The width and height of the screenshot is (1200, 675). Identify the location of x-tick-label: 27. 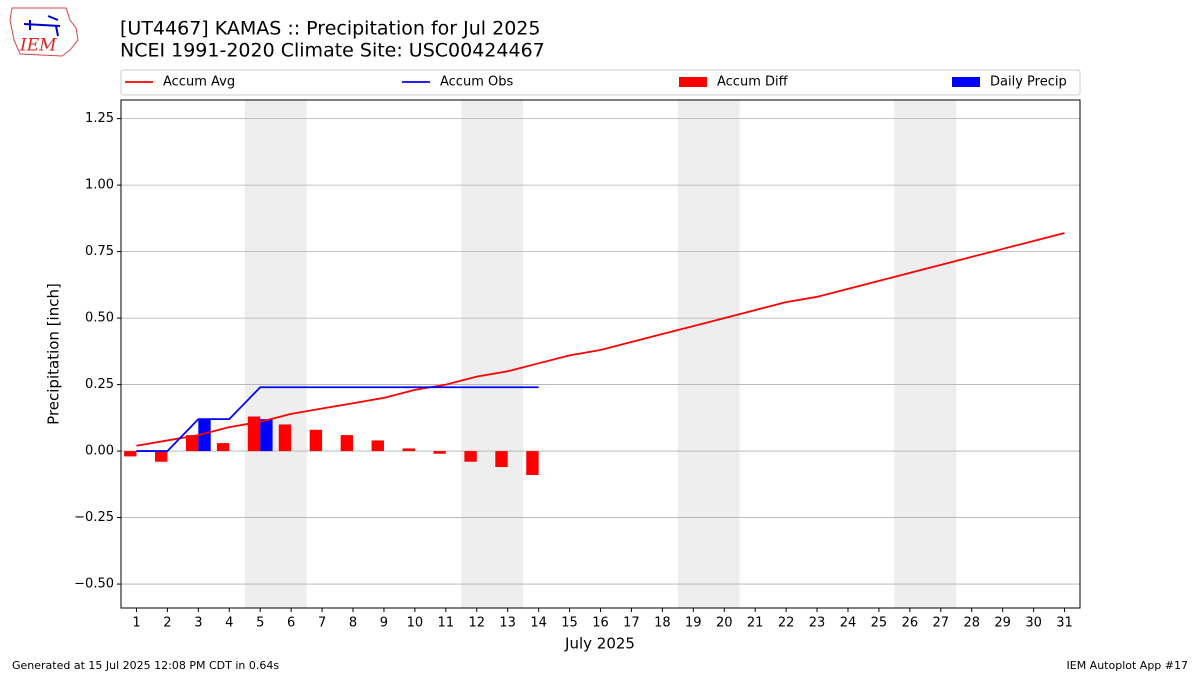
(941, 623).